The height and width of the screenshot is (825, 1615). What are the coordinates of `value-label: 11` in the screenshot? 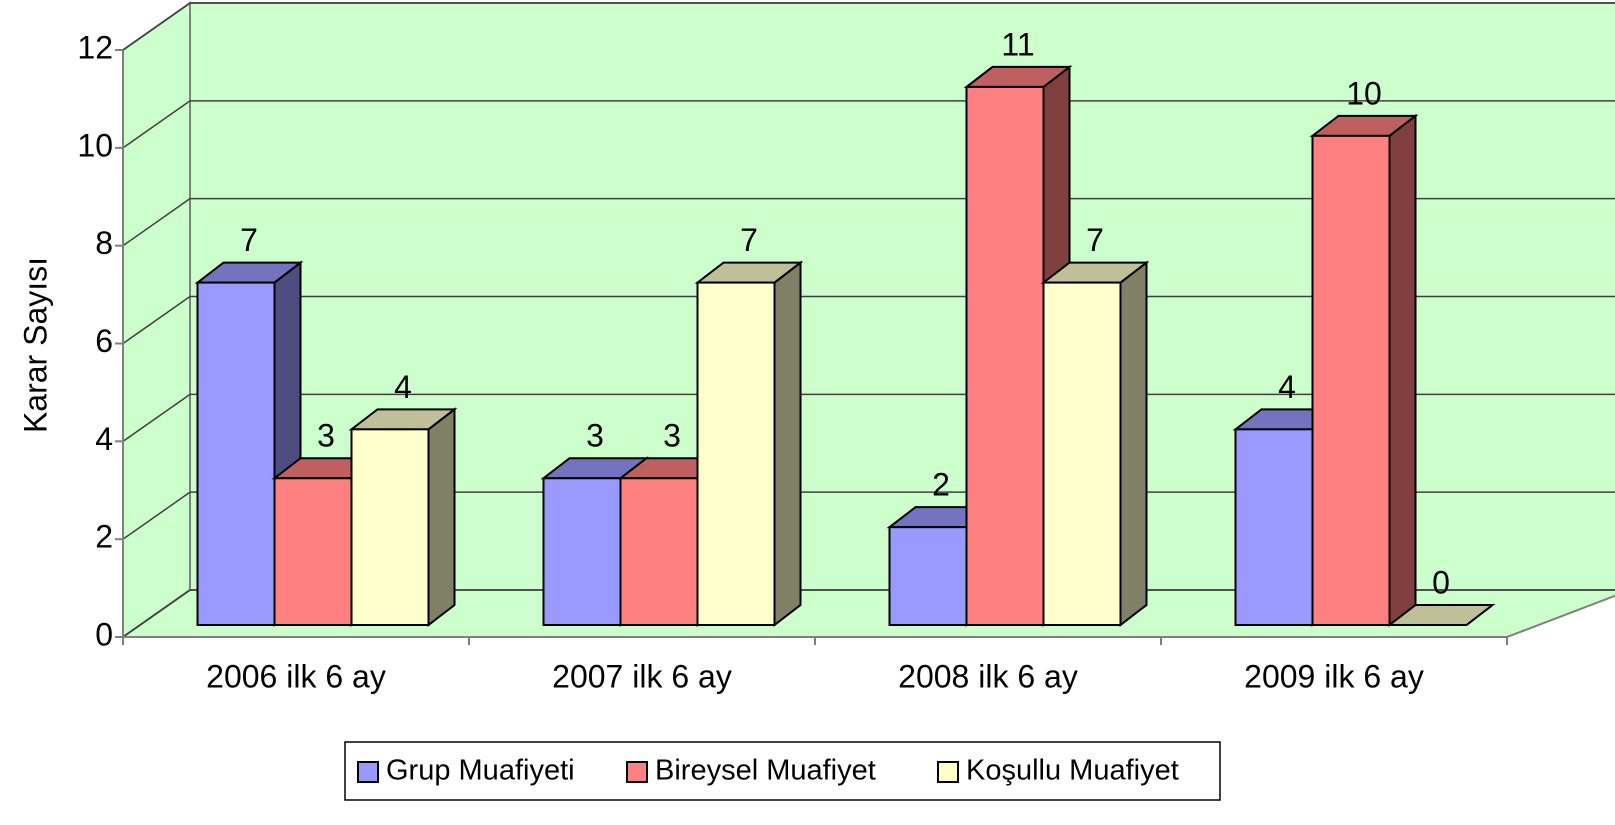 It's located at (1017, 44).